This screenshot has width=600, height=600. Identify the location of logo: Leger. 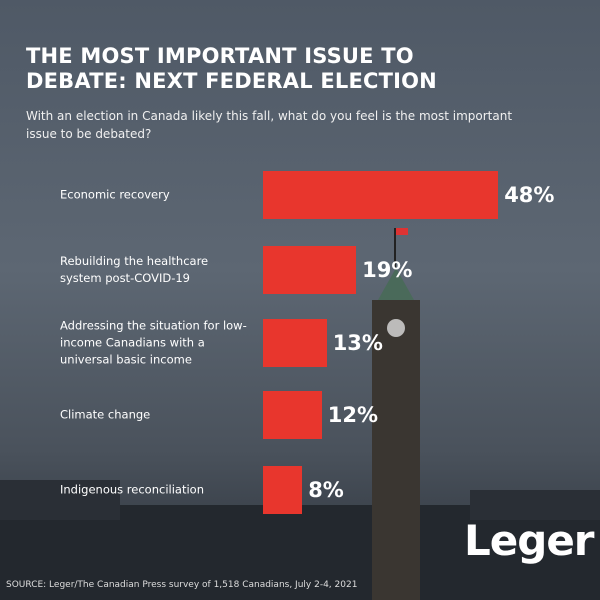
(529, 540).